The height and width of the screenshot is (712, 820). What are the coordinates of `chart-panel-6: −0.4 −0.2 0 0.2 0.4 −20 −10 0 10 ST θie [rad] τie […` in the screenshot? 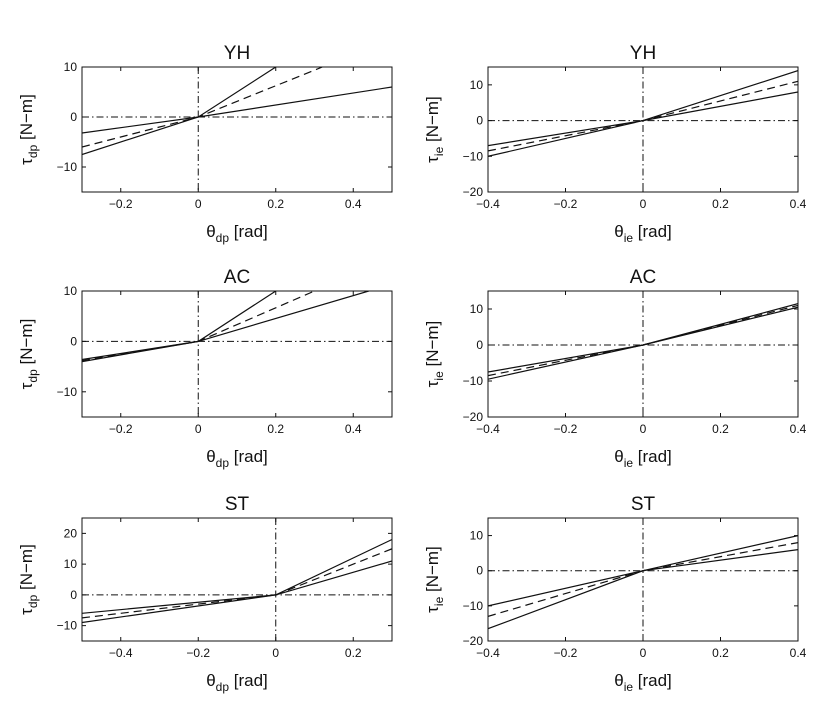 It's located at (615, 594).